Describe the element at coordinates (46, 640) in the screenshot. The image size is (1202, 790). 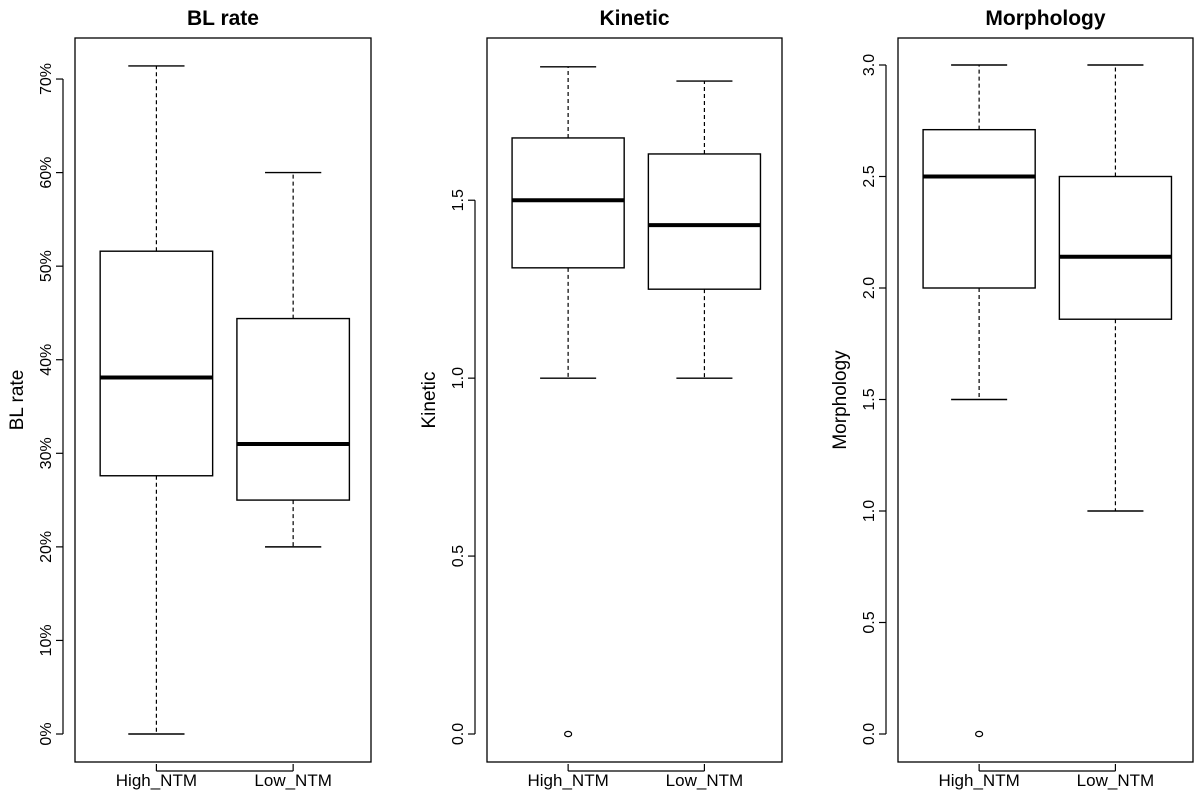
I see `y-tick-label: 10%` at that location.